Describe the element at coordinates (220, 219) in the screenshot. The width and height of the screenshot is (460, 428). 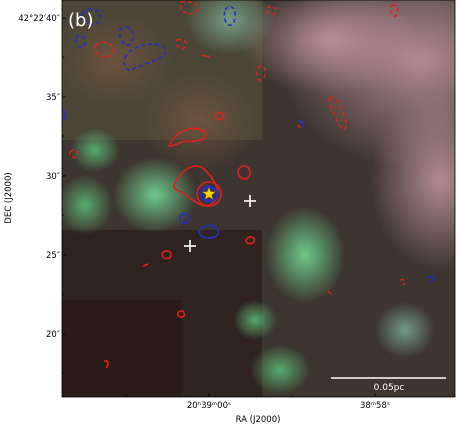
I see `markers` at that location.